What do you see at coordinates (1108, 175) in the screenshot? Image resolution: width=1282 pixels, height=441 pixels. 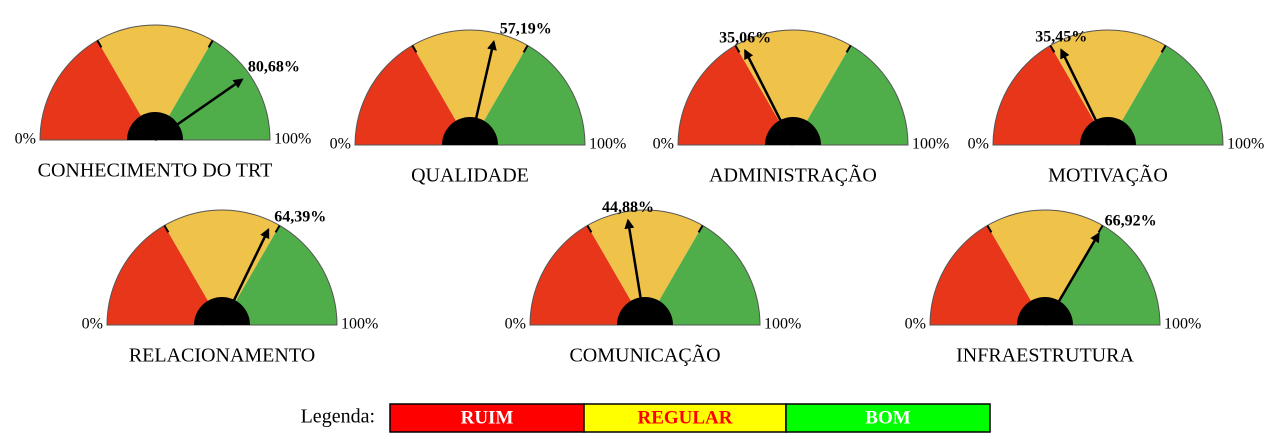 I see `gauge-title: MOTIVAÇÃO` at bounding box center [1108, 175].